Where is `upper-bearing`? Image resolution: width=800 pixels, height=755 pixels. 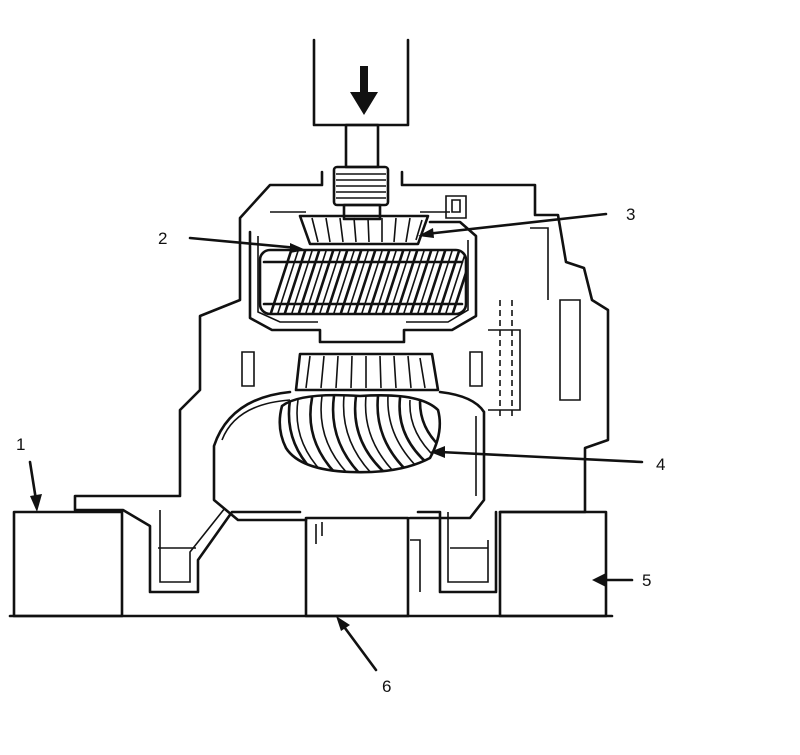 upper-bearing is located at coordinates (364, 230).